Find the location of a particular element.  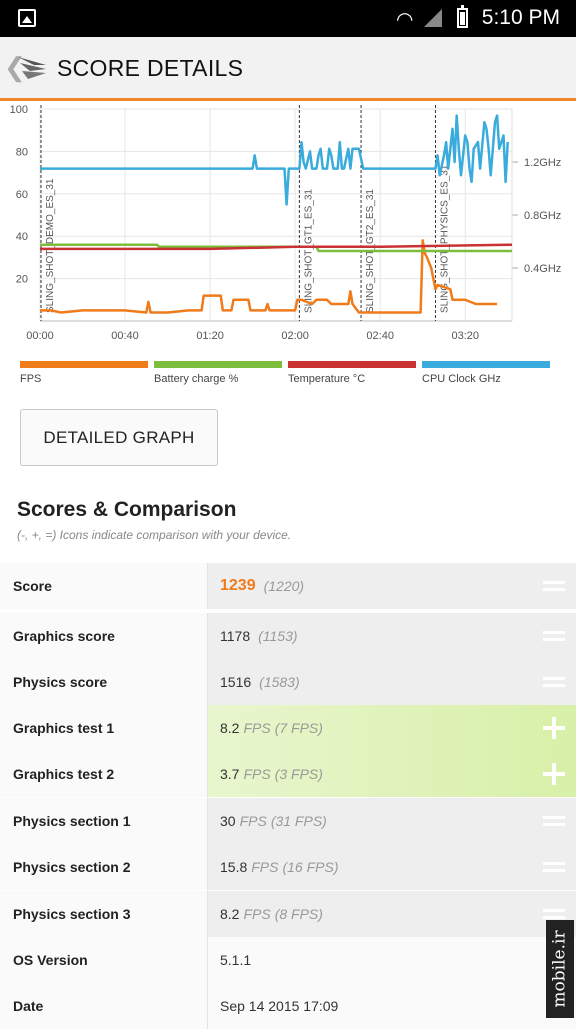

y-tick-label: 100 is located at coordinates (19, 110).